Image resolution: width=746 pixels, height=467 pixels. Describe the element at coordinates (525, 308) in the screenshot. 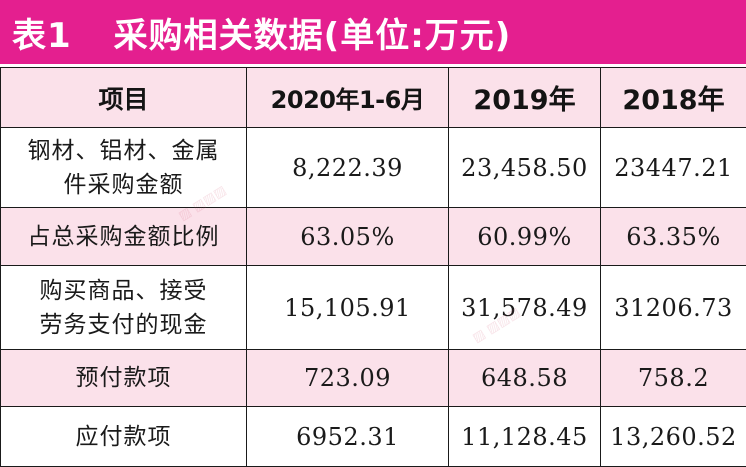

I see `cell-2019: 31,578.49` at that location.